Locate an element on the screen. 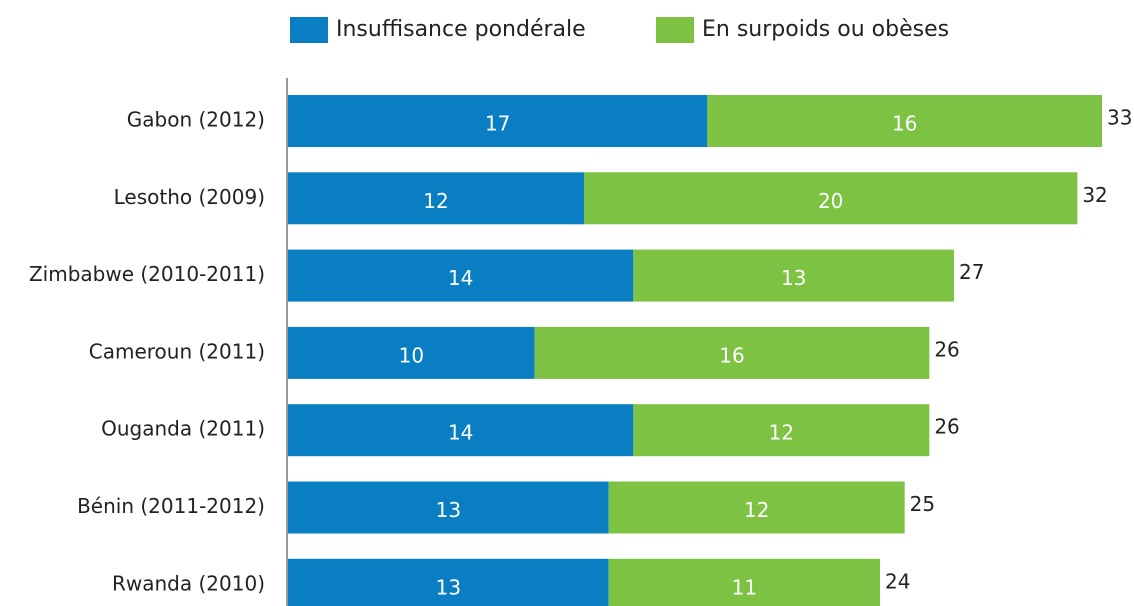  total-label: 24 is located at coordinates (897, 581).